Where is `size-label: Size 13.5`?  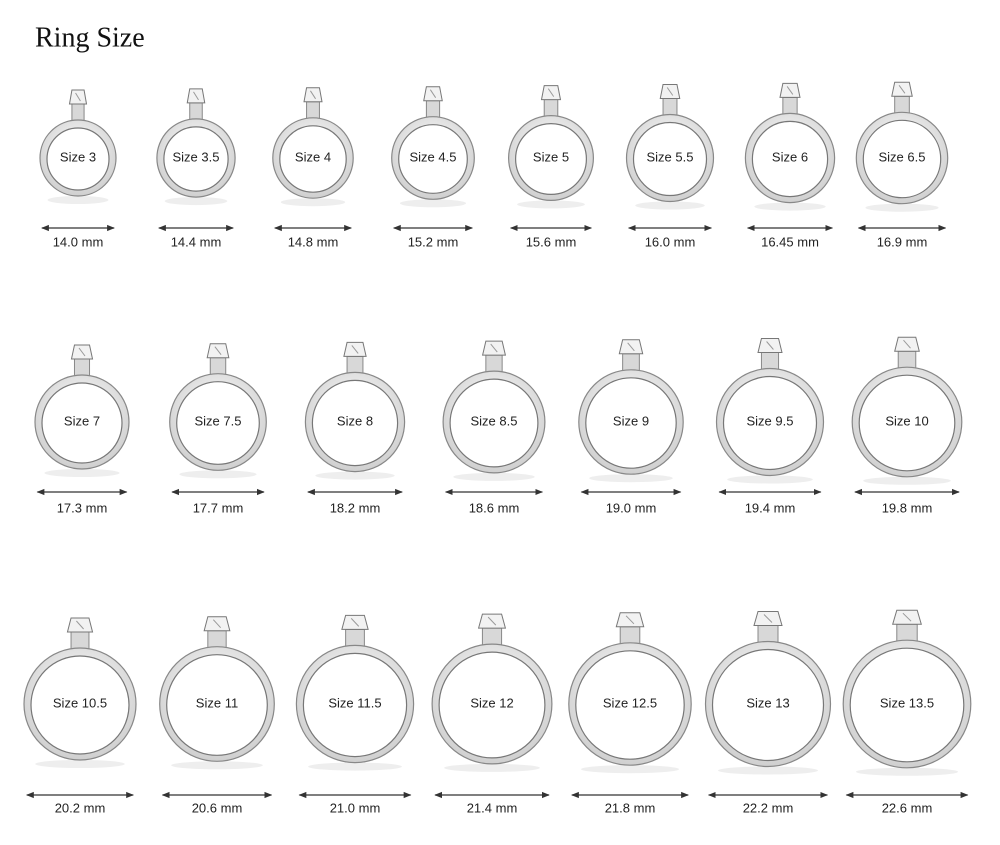 size-label: Size 13.5 is located at coordinates (907, 702).